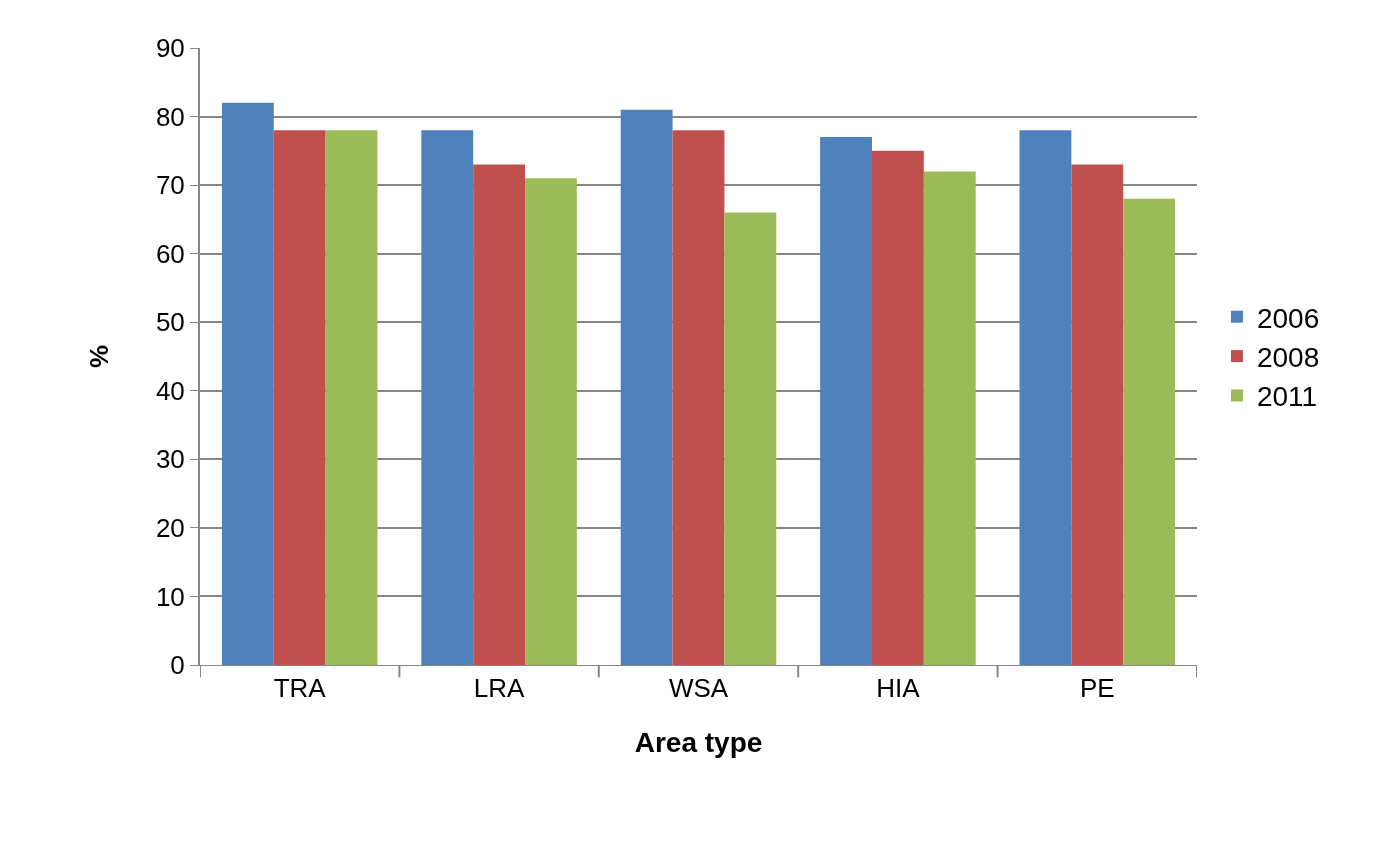 The image size is (1394, 843). I want to click on y-tick-label: 60, so click(170, 253).